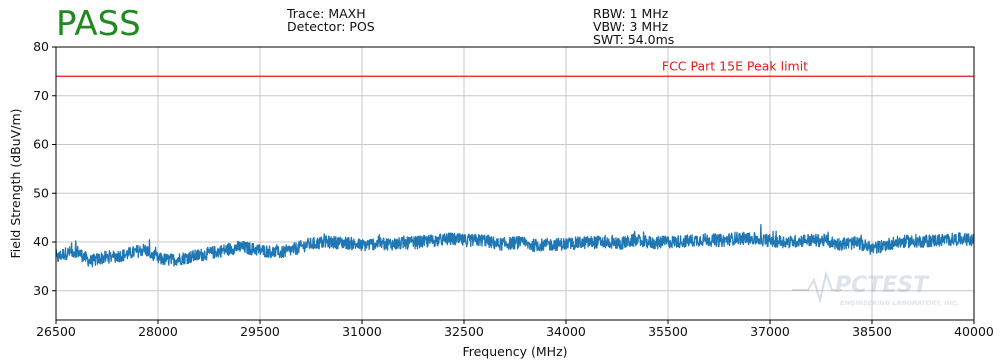 Image resolution: width=1000 pixels, height=360 pixels. Describe the element at coordinates (770, 331) in the screenshot. I see `x-tick-label: 37000` at that location.